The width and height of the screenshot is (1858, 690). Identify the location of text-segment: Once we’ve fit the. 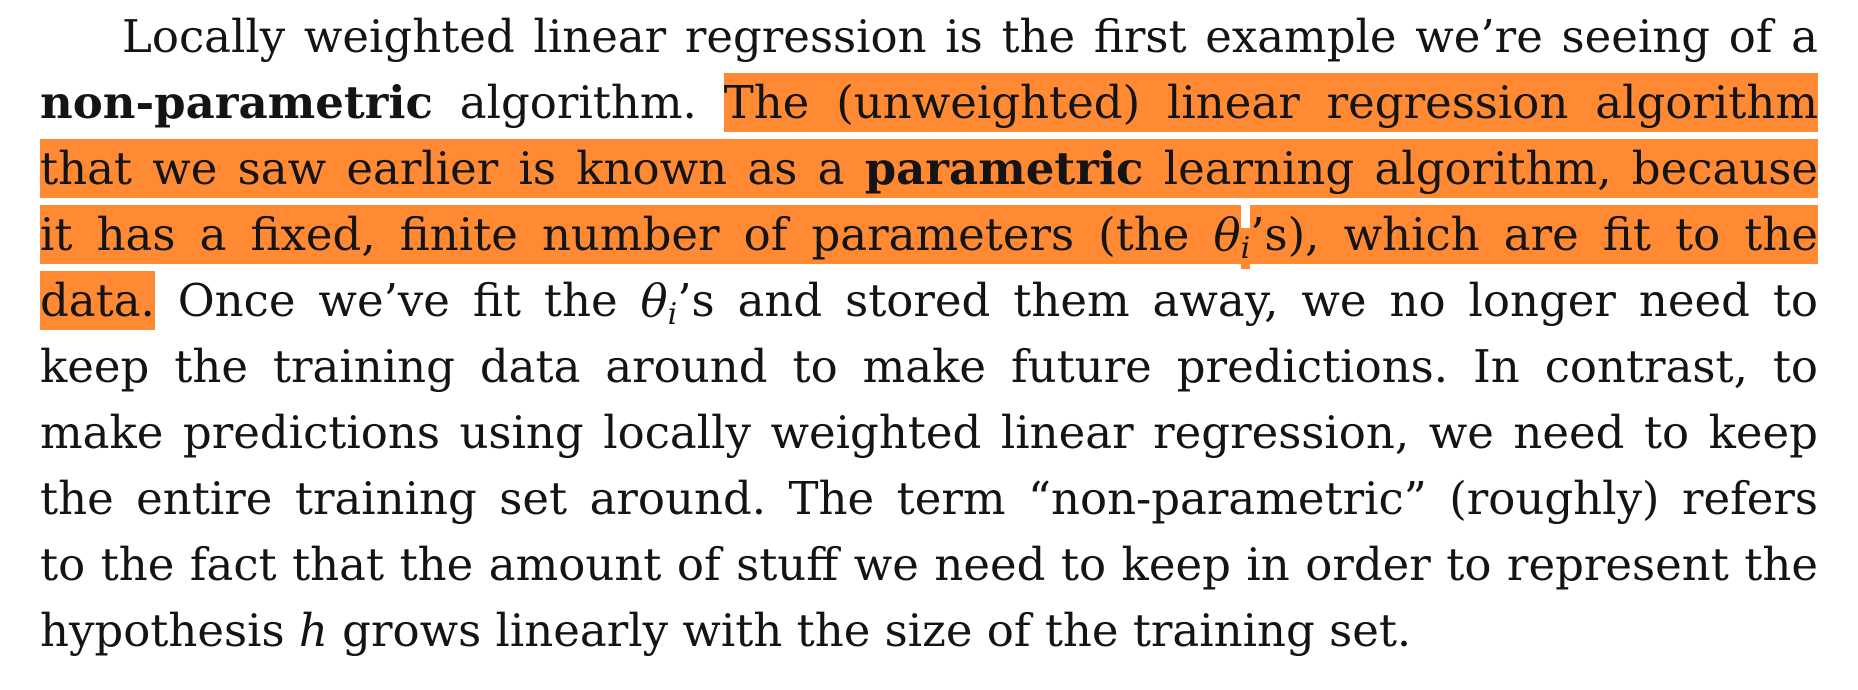
(397, 300).